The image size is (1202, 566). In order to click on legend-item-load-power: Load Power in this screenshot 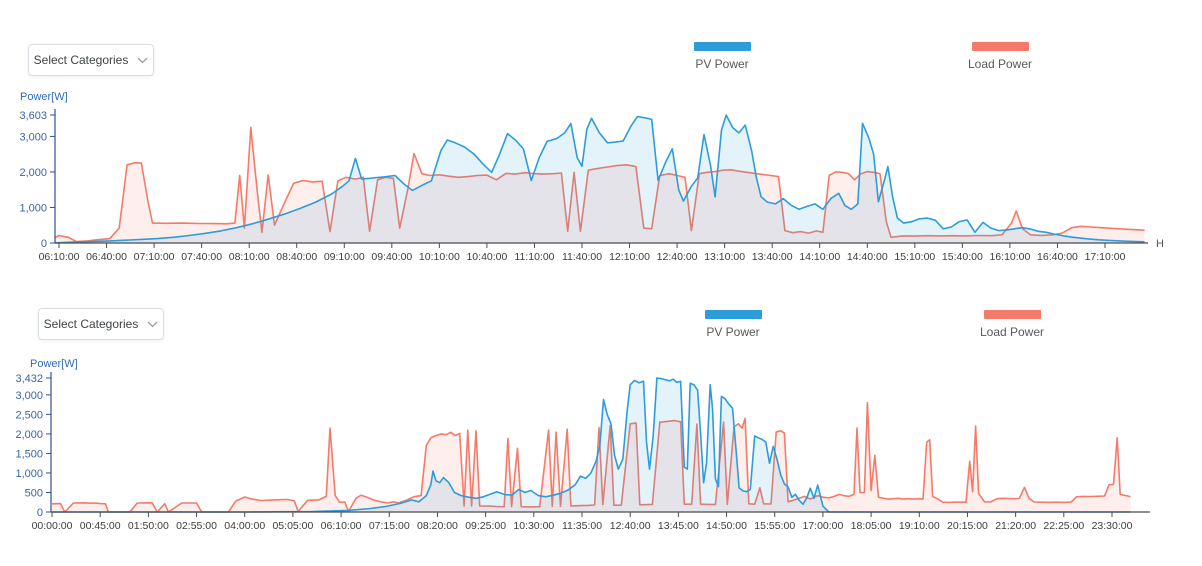, I will do `click(1000, 56)`.